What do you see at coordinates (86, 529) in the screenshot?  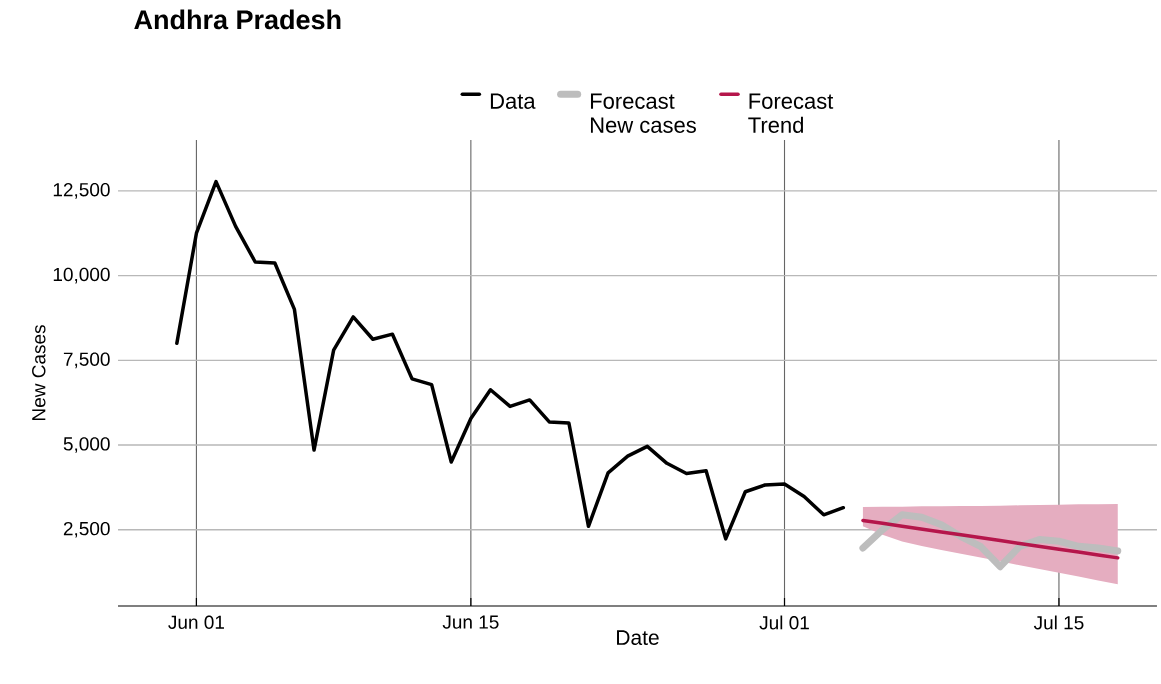 I see `y-tick-label: 2,500` at bounding box center [86, 529].